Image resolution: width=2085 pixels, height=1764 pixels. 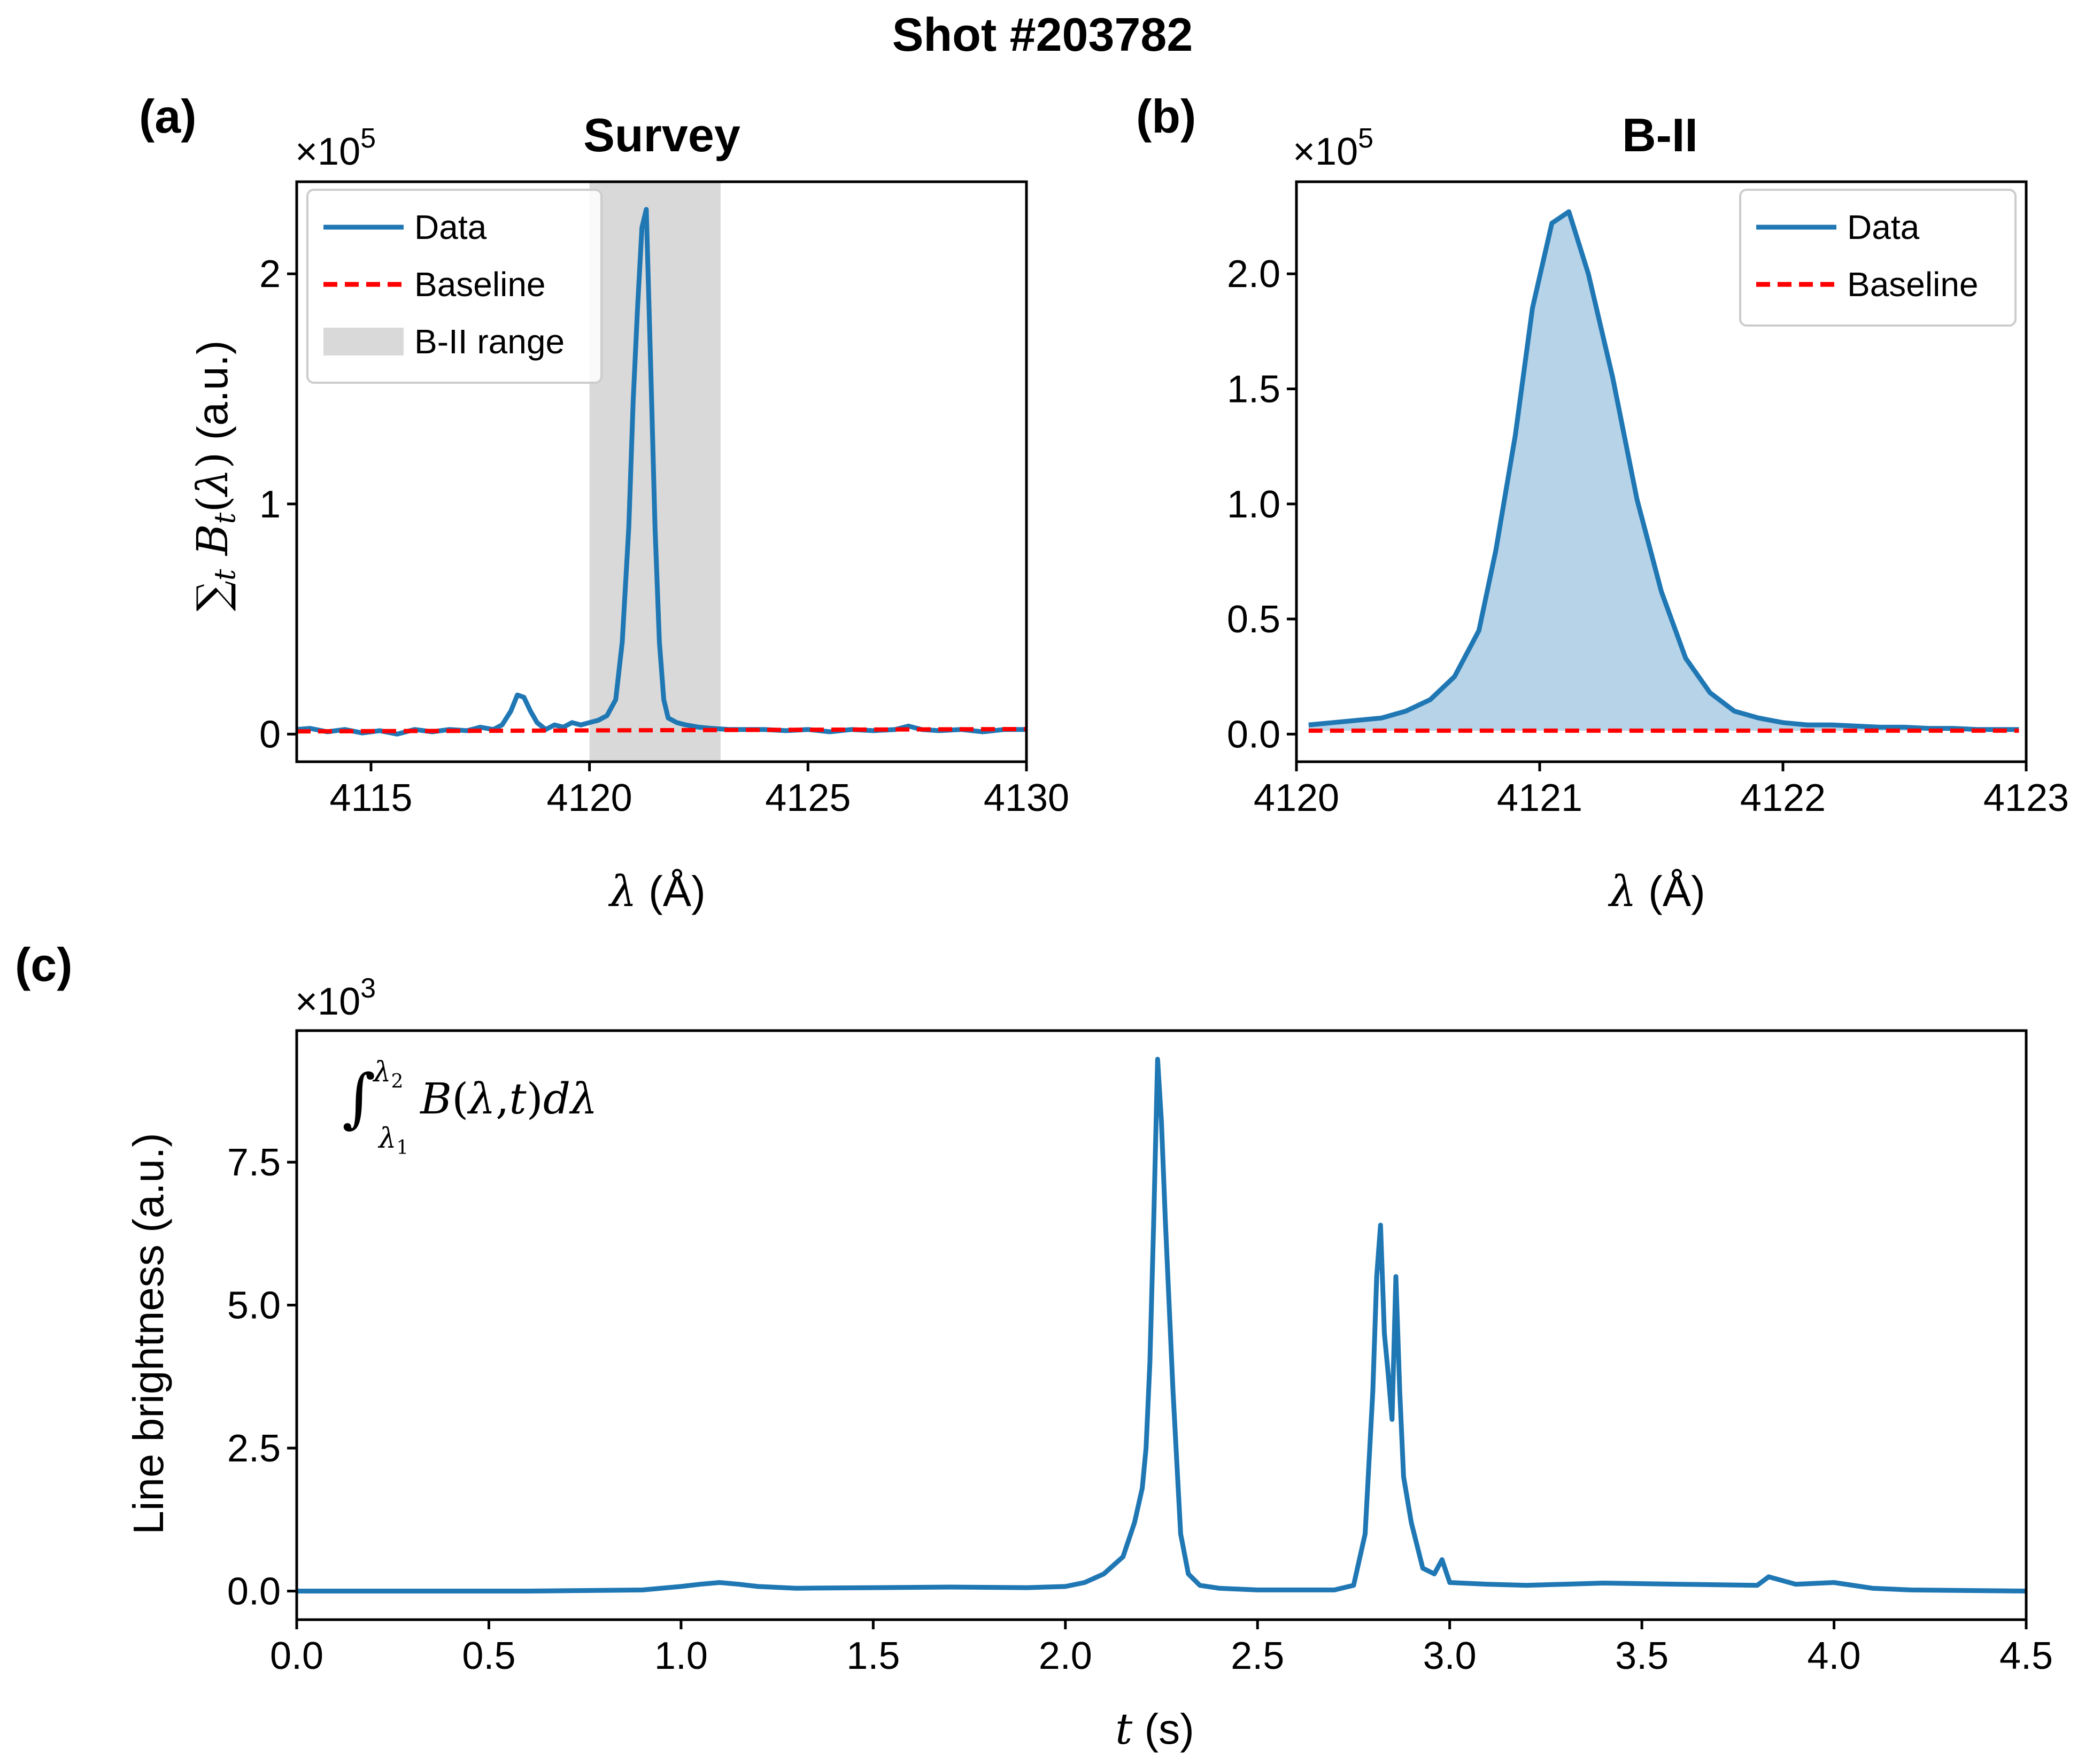 I want to click on xlabel-b-lambda: λ, so click(x=1622, y=891).